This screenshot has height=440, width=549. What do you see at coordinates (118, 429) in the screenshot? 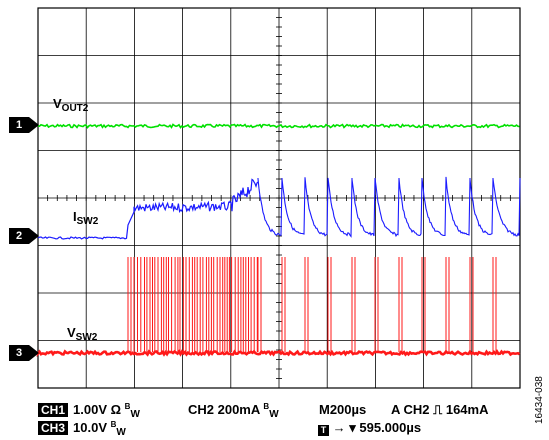
I see `ch3-bandwidth-limit: BW` at bounding box center [118, 429].